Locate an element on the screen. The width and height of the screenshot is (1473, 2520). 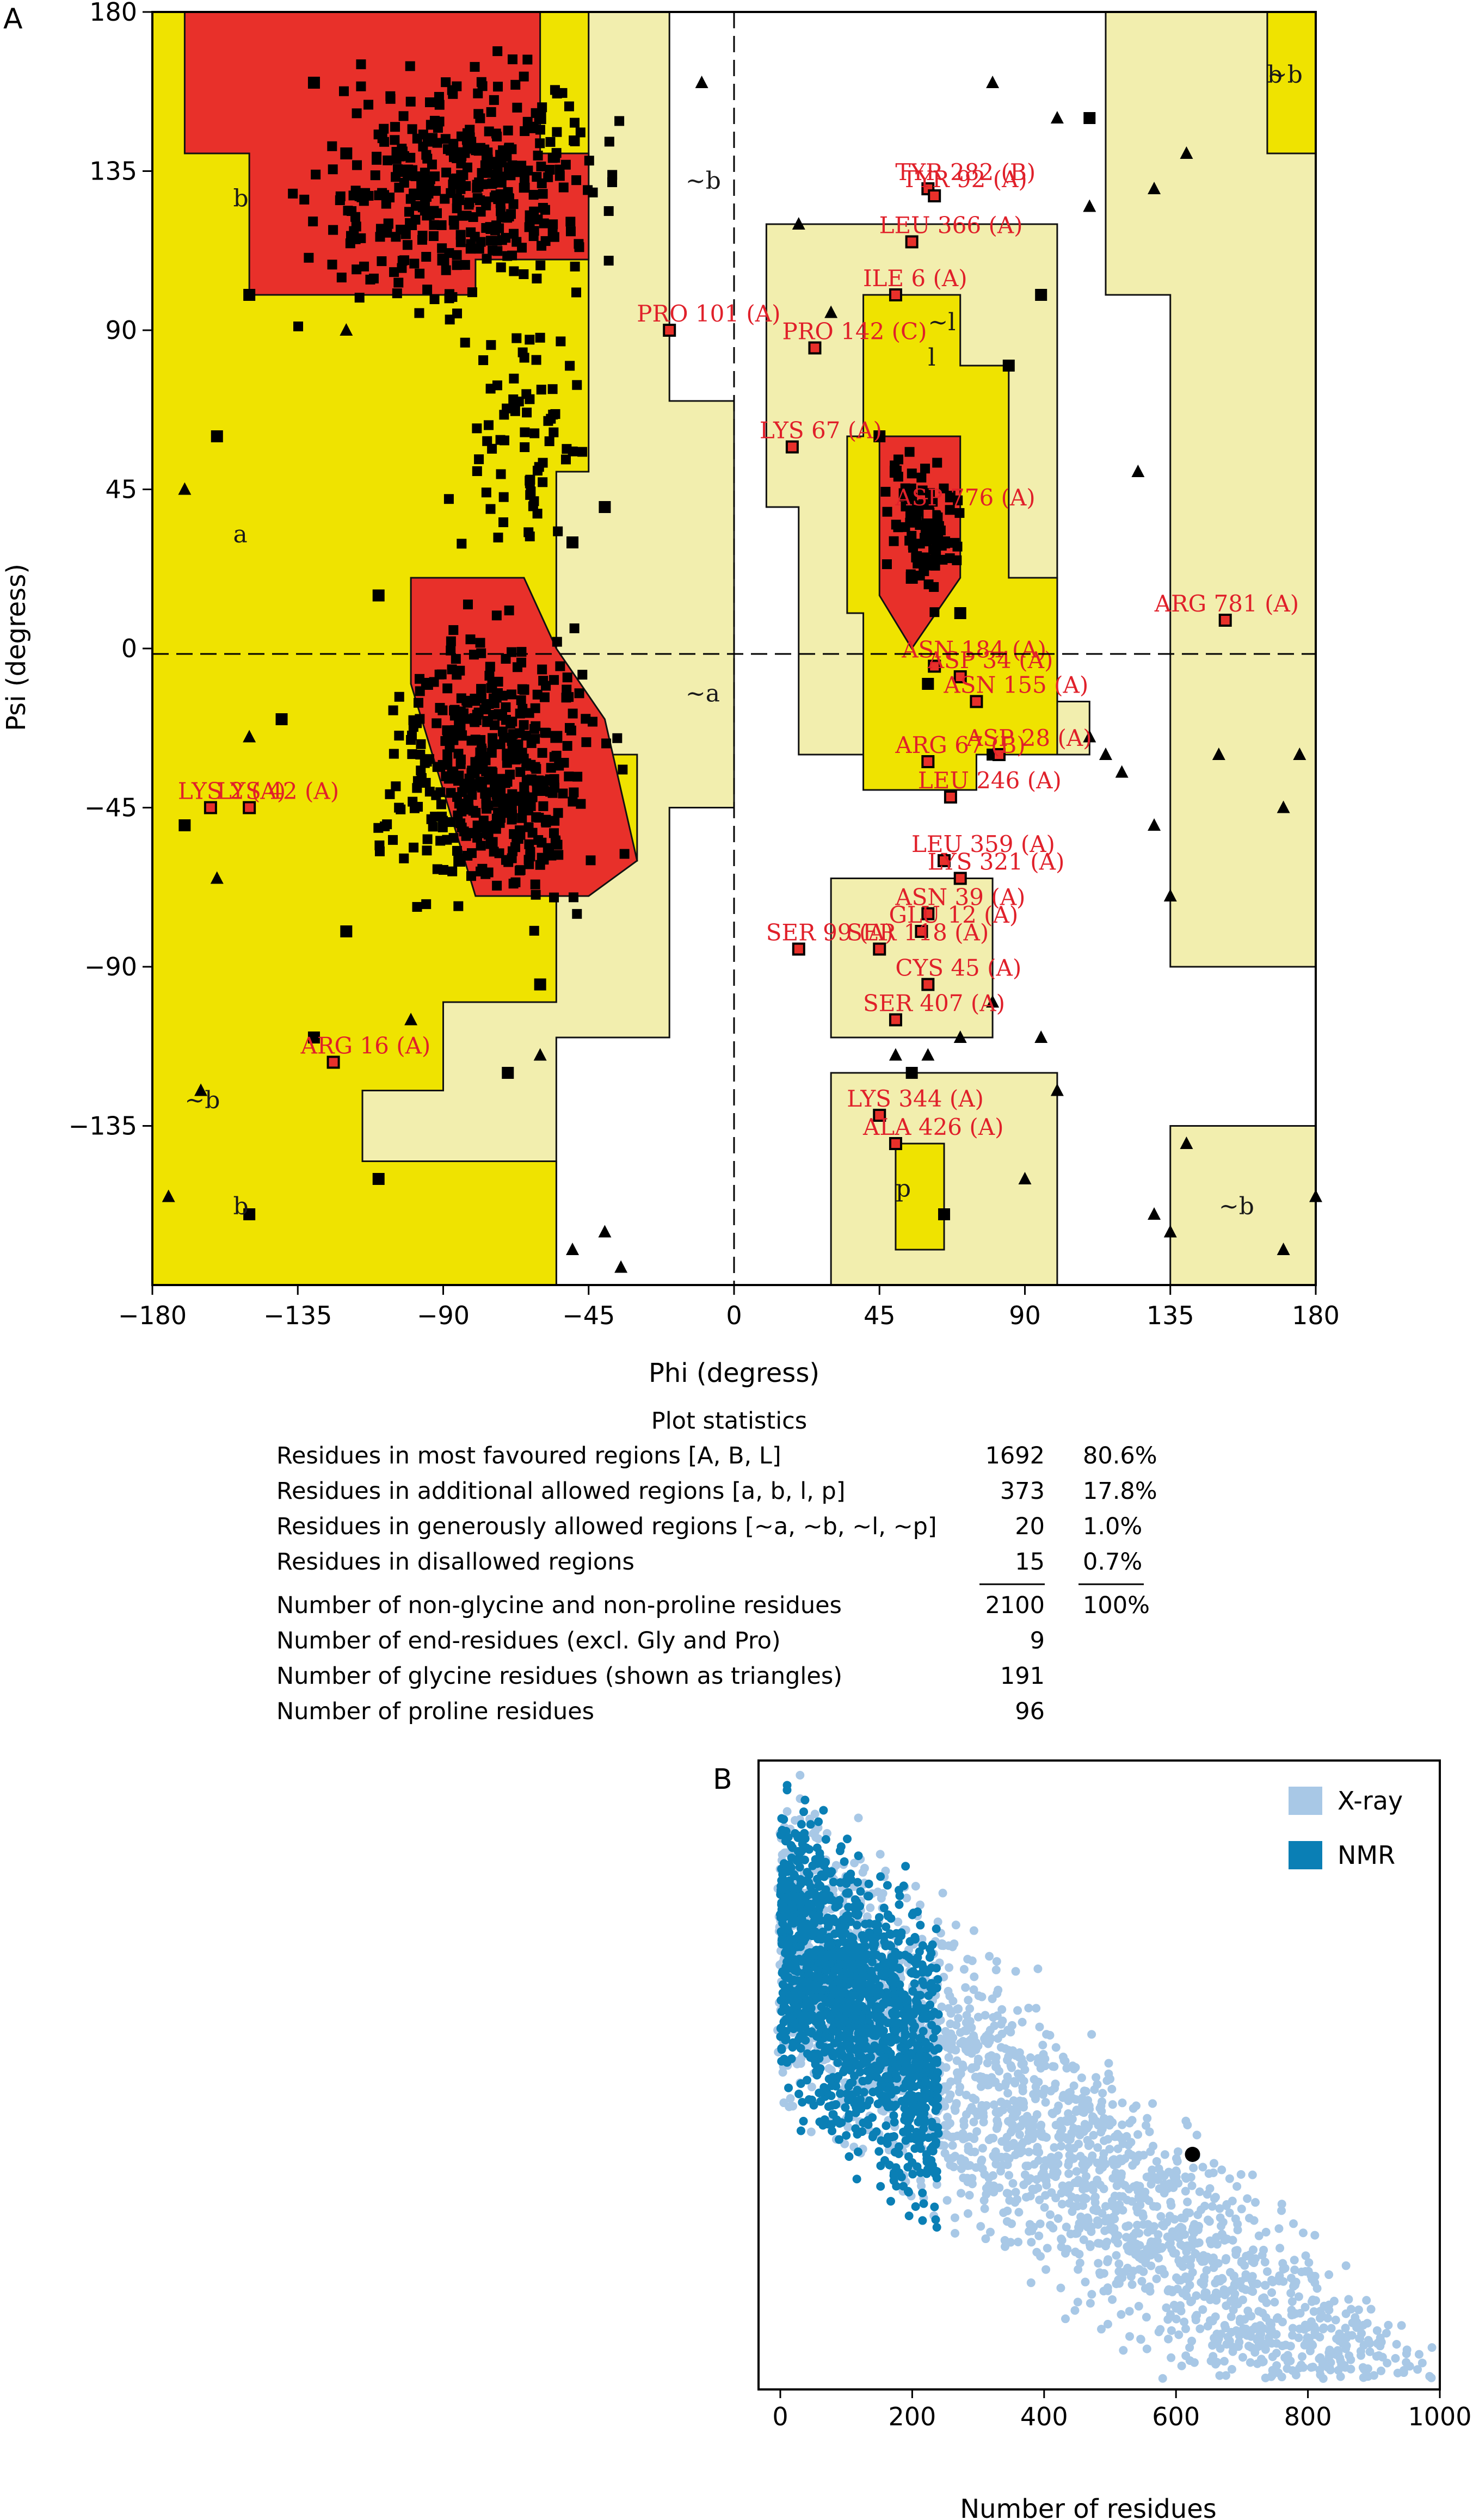
outlier-label: SER 407 (A) is located at coordinates (934, 1003).